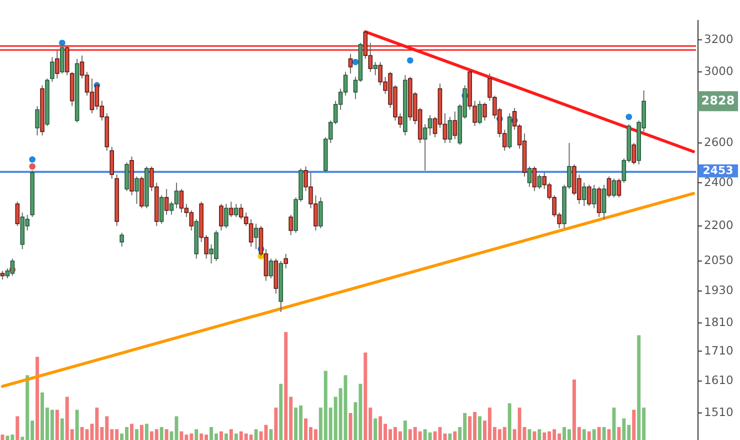 This screenshot has height=440, width=740. Describe the element at coordinates (719, 412) in the screenshot. I see `y-tick-label: 1510` at that location.